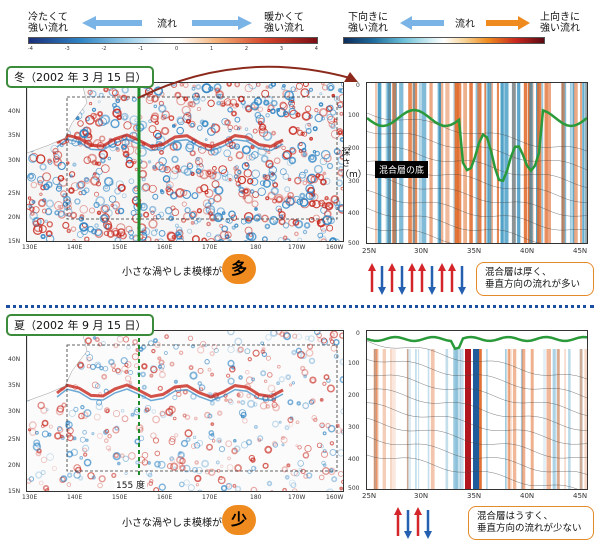  Describe the element at coordinates (410, 234) in the screenshot. I see `isotherm-contour` at that location.